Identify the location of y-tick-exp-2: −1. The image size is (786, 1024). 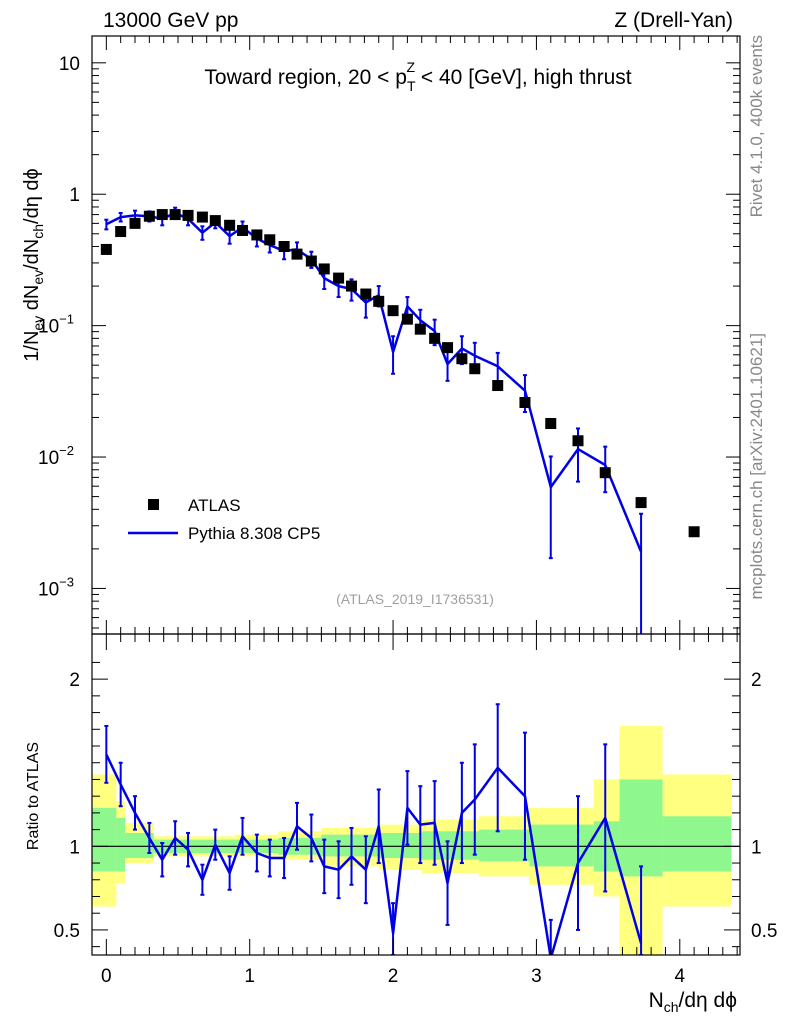
(66, 319).